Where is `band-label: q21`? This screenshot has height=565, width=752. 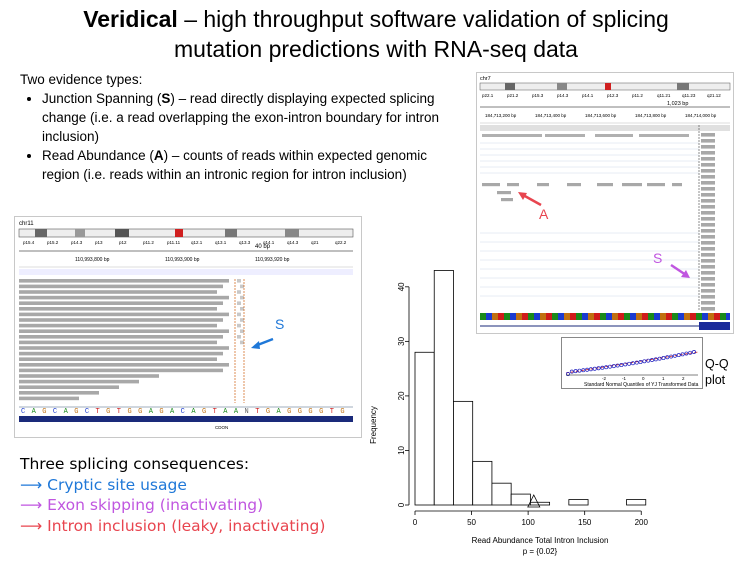 band-label: q21 is located at coordinates (315, 242).